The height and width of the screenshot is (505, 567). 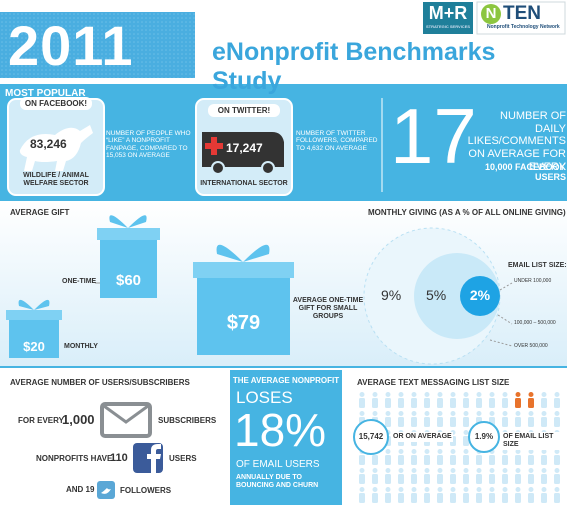 What do you see at coordinates (244, 148) in the screenshot?
I see `twitter-value: 17,247` at bounding box center [244, 148].